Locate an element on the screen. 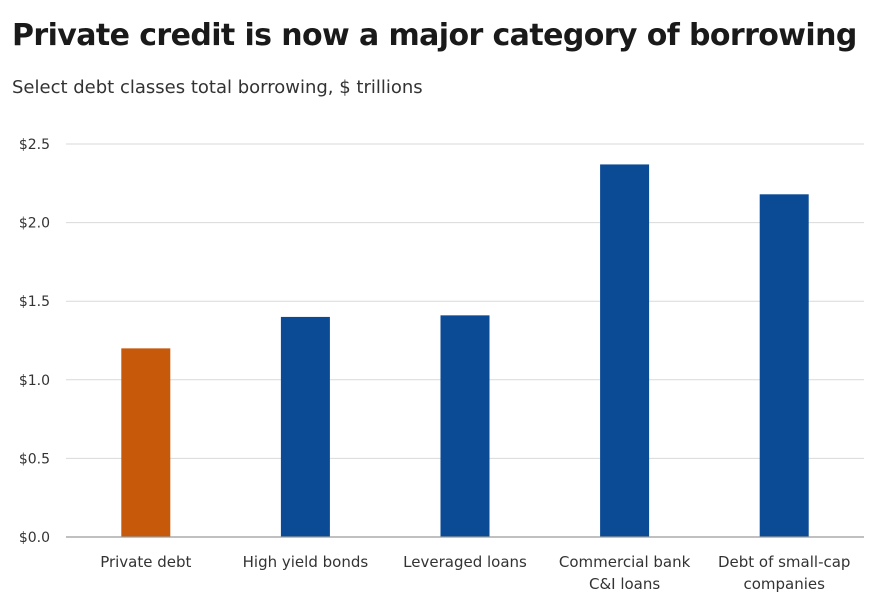 Image resolution: width=889 pixels, height=600 pixels. y-tick-label: $2.0 is located at coordinates (34, 224).